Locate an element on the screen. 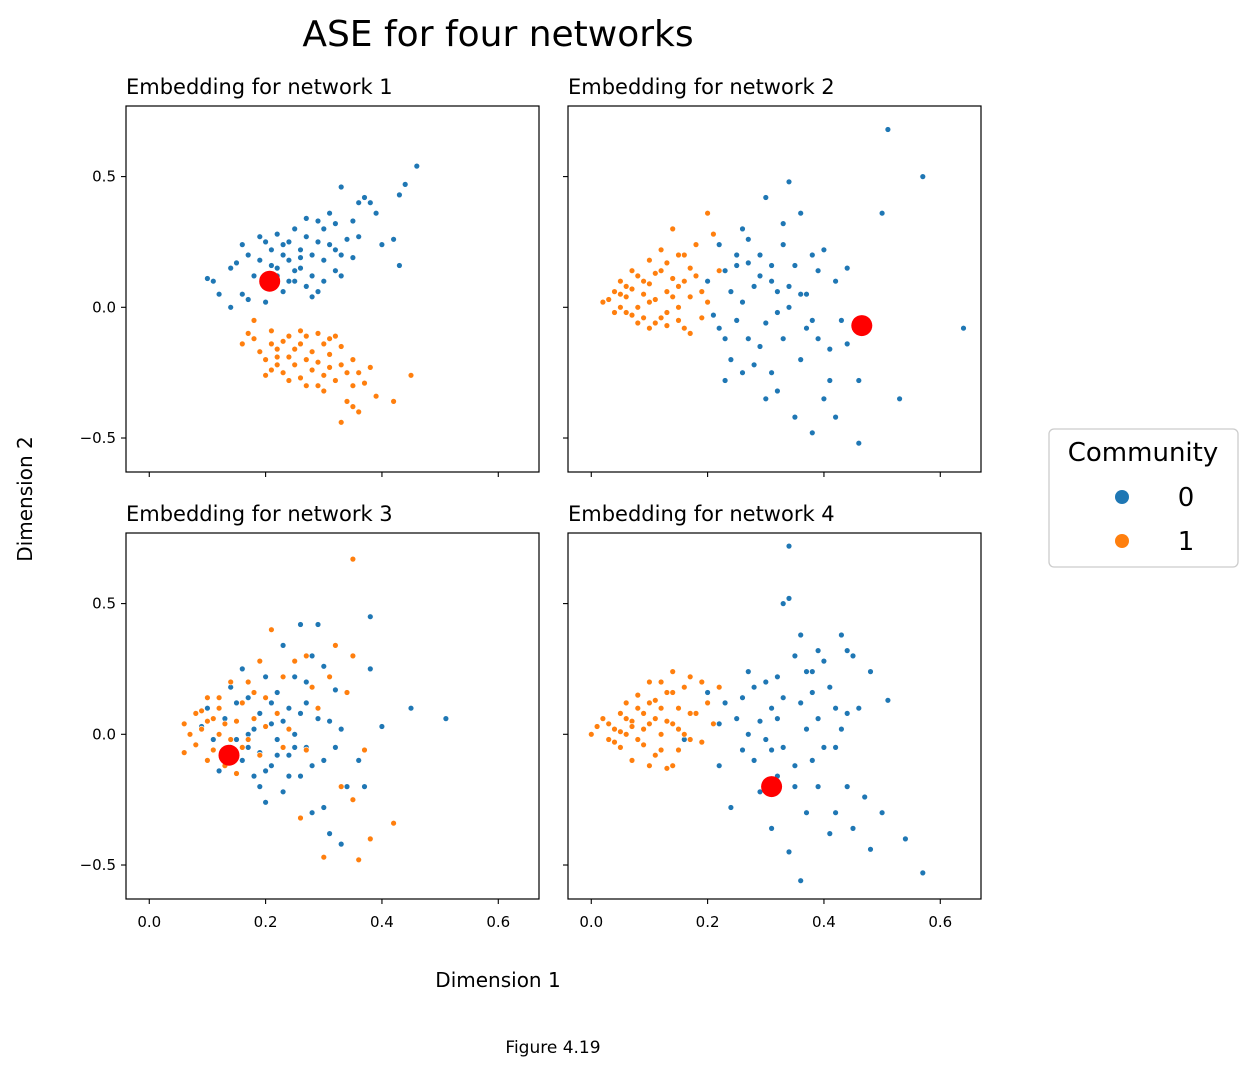 Image resolution: width=1253 pixels, height=1071 pixels. y-tick-label: 0.0 is located at coordinates (104, 307).